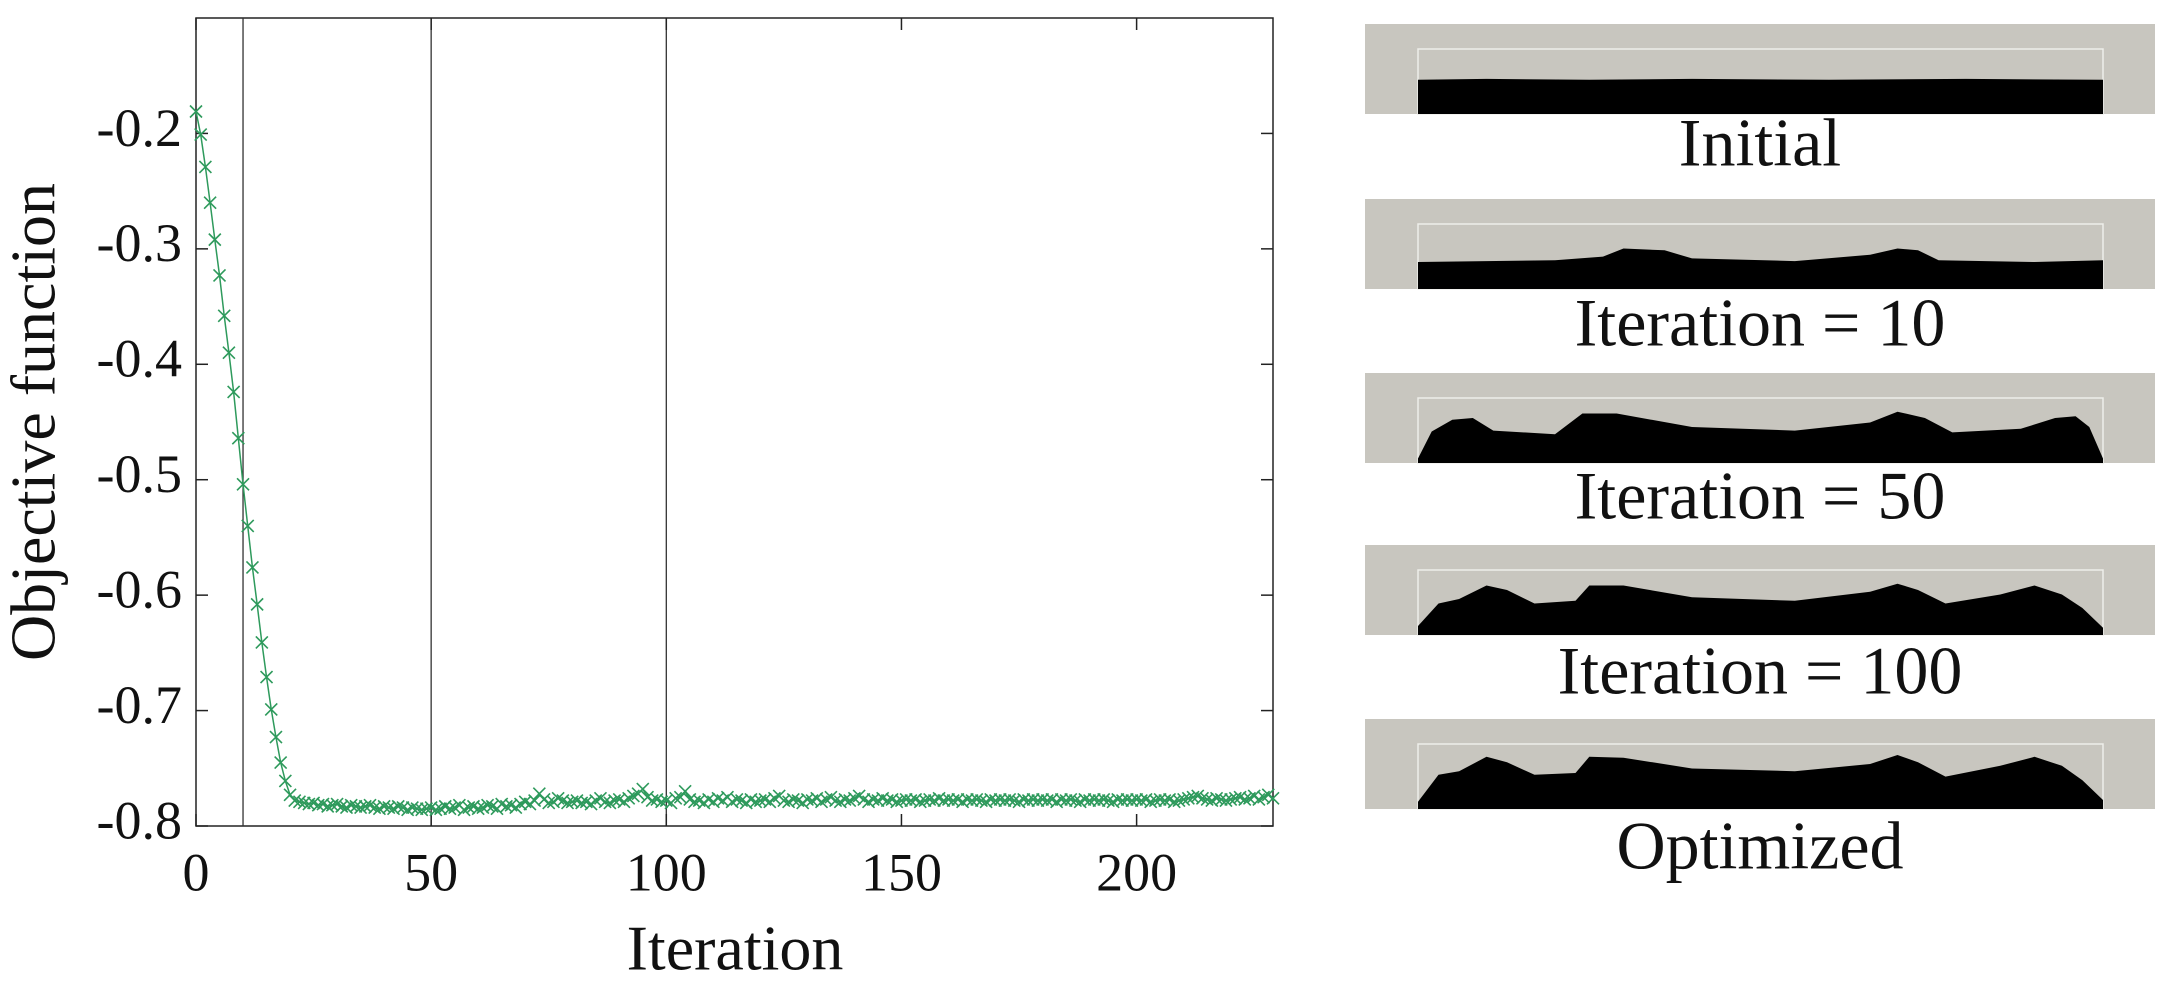 The image size is (2168, 992). Describe the element at coordinates (139, 705) in the screenshot. I see `y-tick-label: -0.7` at that location.